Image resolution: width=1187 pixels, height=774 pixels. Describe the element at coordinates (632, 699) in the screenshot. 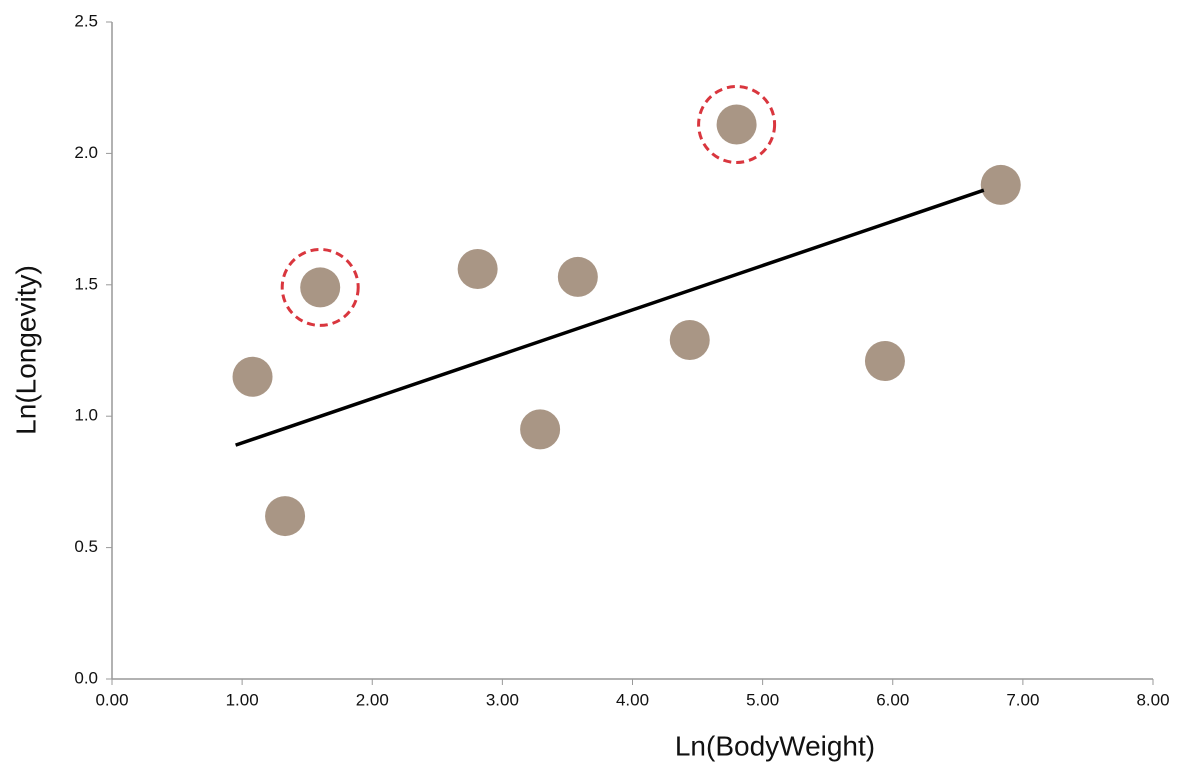

I see `x-tick-label: 4.00` at that location.